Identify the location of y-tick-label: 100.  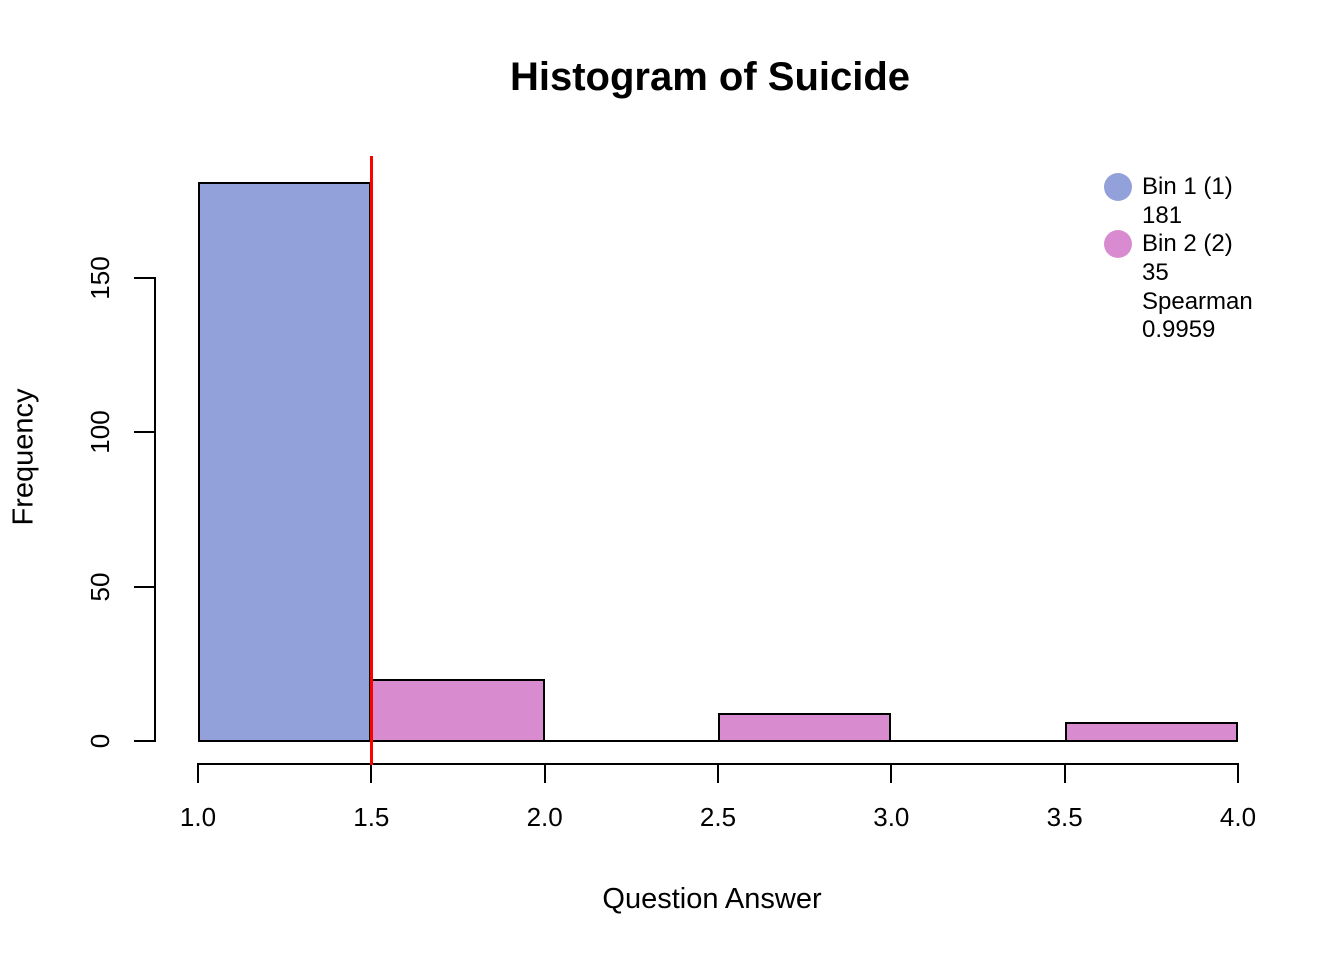
(100, 432).